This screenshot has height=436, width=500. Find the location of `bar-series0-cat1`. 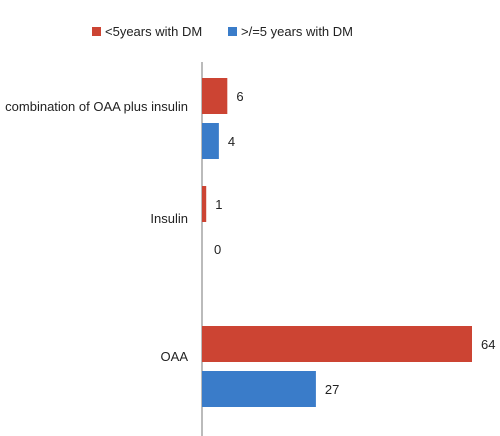

bar-series0-cat1 is located at coordinates (204, 204).